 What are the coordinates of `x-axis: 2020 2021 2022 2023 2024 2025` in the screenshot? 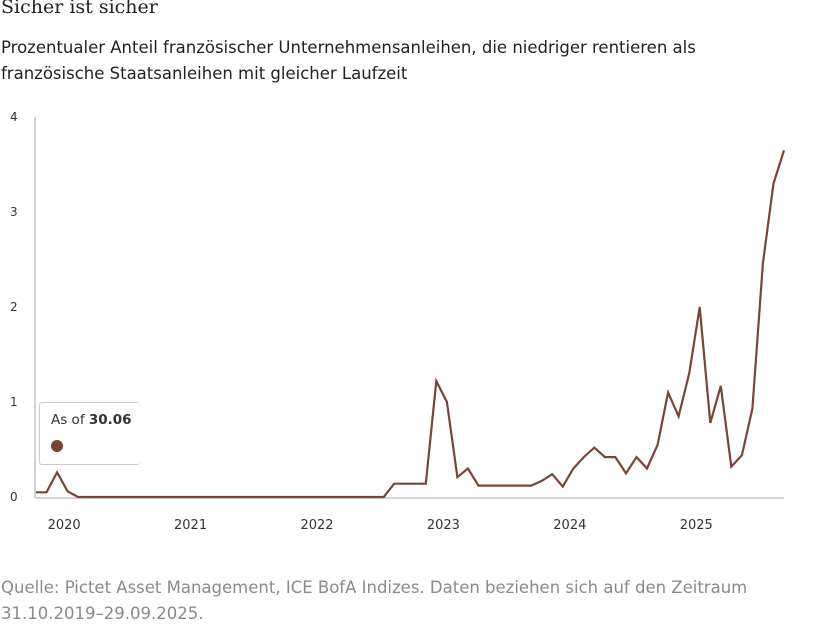 It's located at (380, 525).